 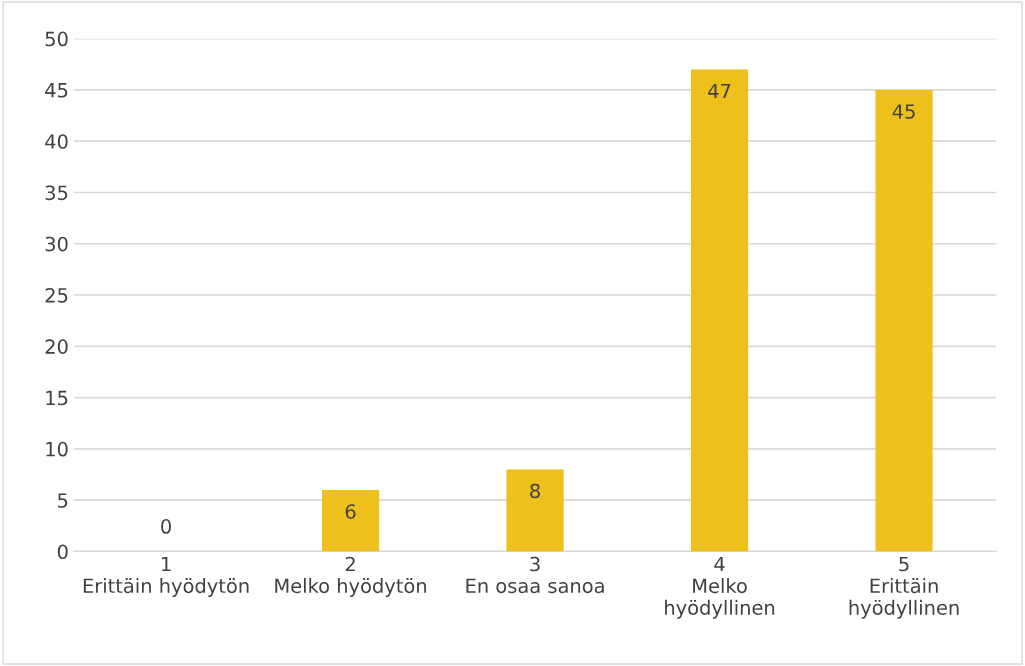 I want to click on y-tick-label: 35, so click(x=56, y=193).